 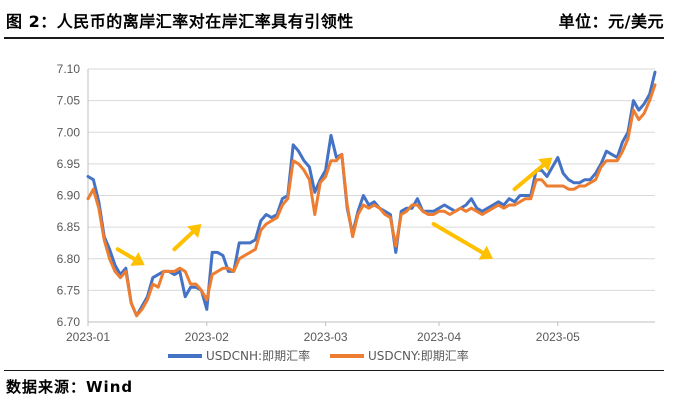 What do you see at coordinates (439, 337) in the screenshot?
I see `x-tick-label: 2023-04` at bounding box center [439, 337].